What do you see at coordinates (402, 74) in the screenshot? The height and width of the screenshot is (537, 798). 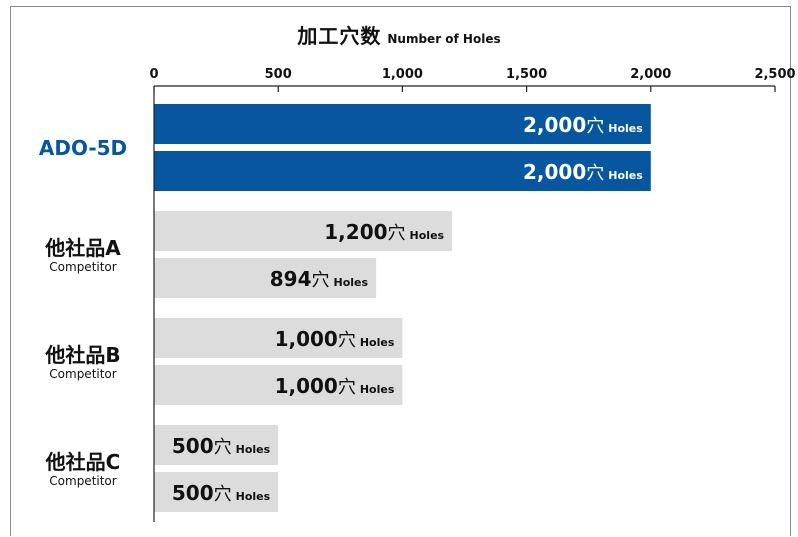 I see `x-tick-label: 1,000` at bounding box center [402, 74].